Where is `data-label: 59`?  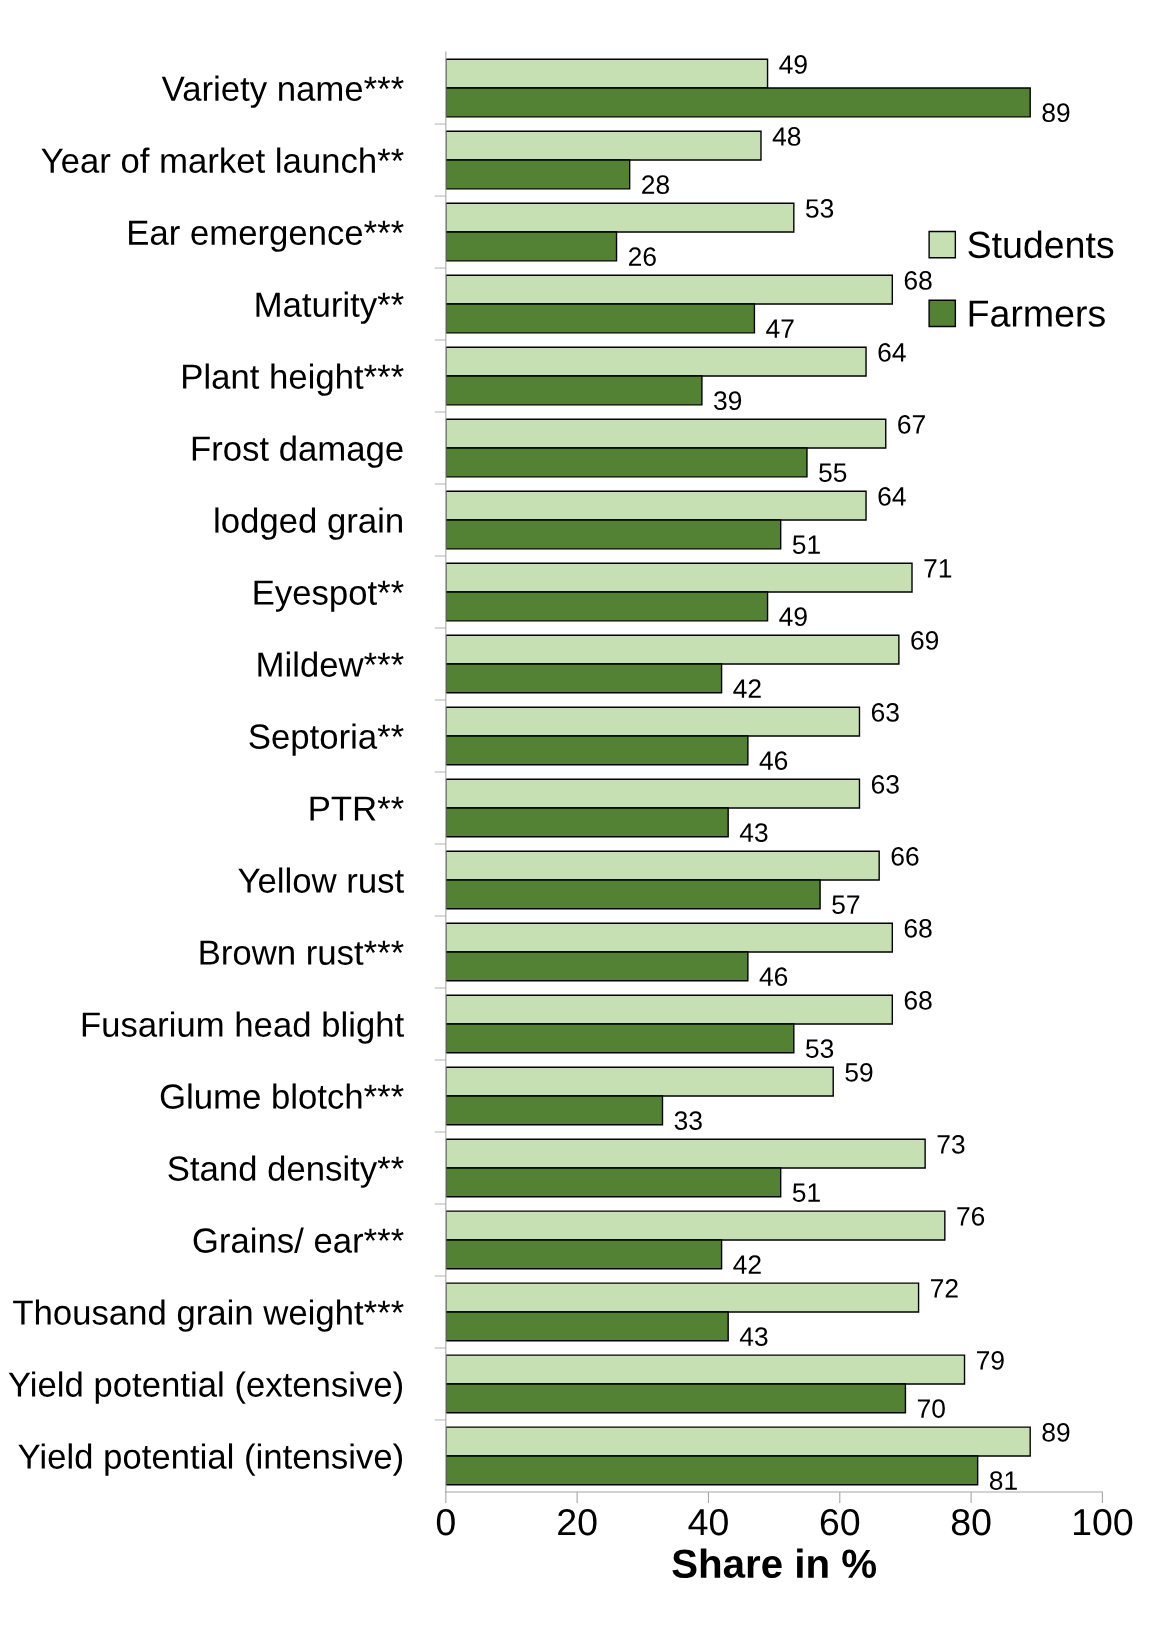 data-label: 59 is located at coordinates (859, 1072).